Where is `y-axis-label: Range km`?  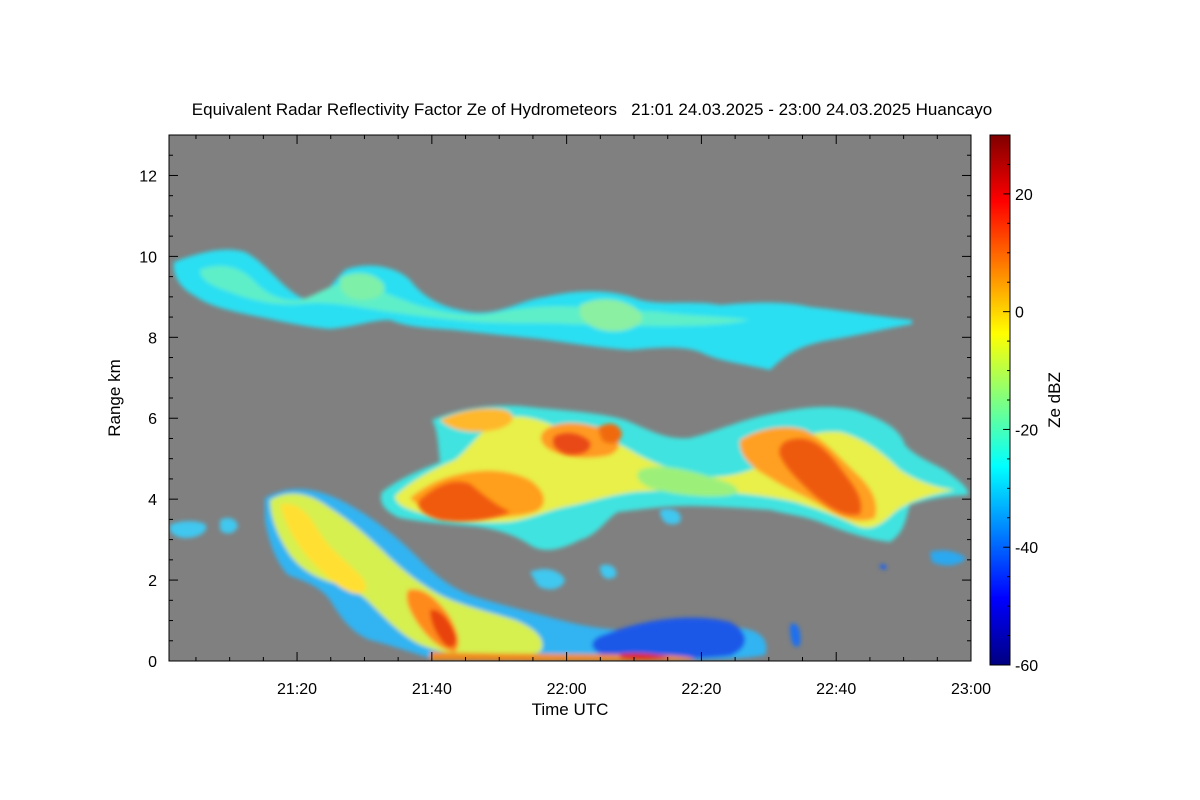
y-axis-label: Range km is located at coordinates (114, 397).